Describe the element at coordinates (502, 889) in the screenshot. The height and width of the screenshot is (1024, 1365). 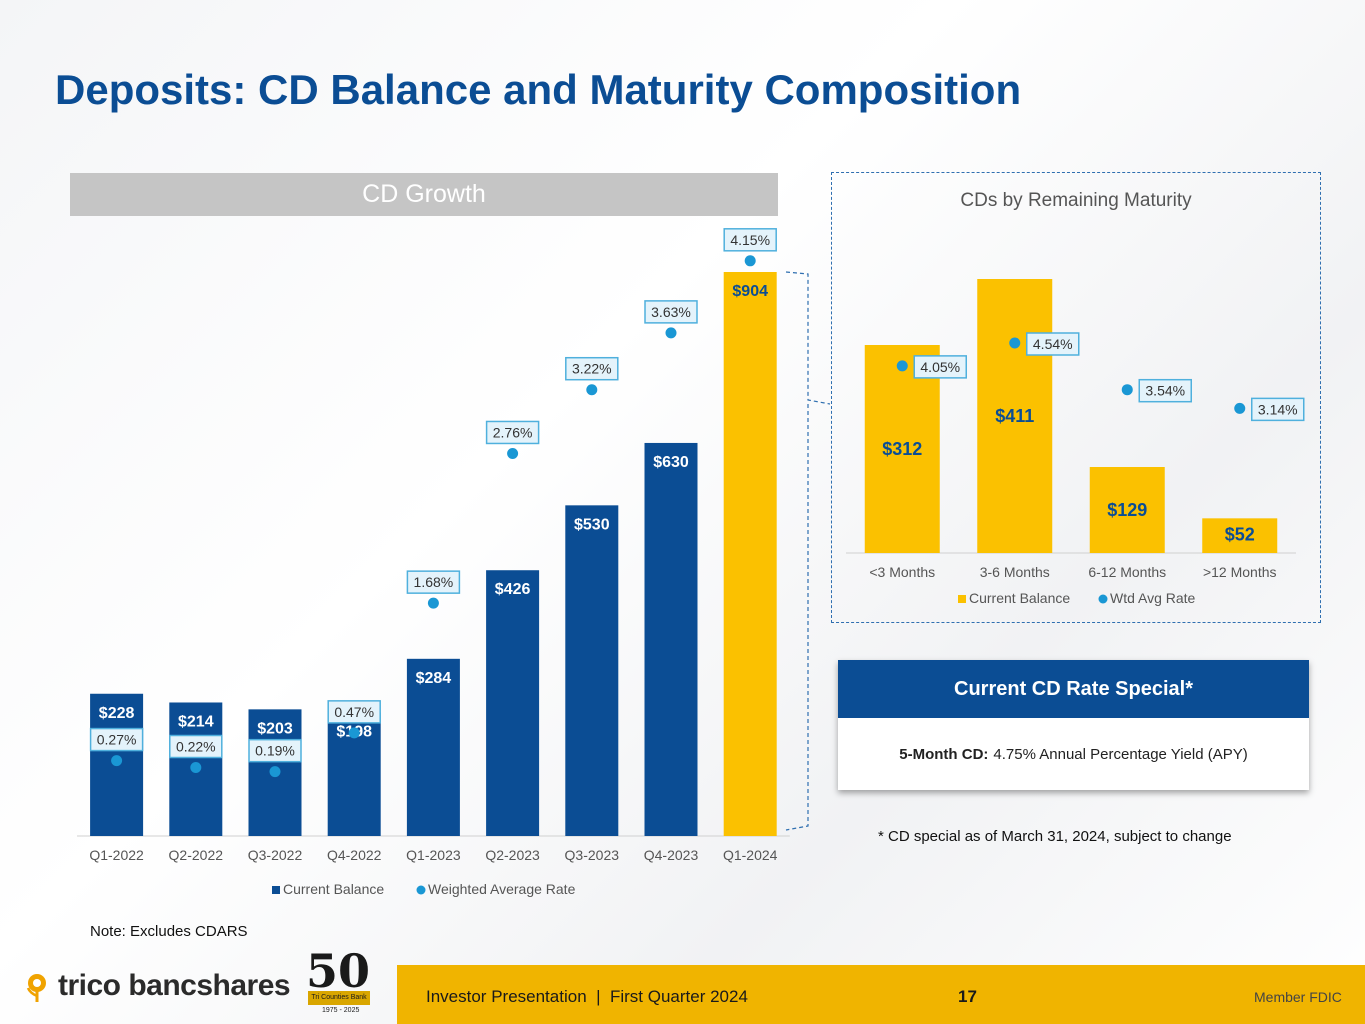
I see `legend-rate-label: Weighted Average Rate` at that location.